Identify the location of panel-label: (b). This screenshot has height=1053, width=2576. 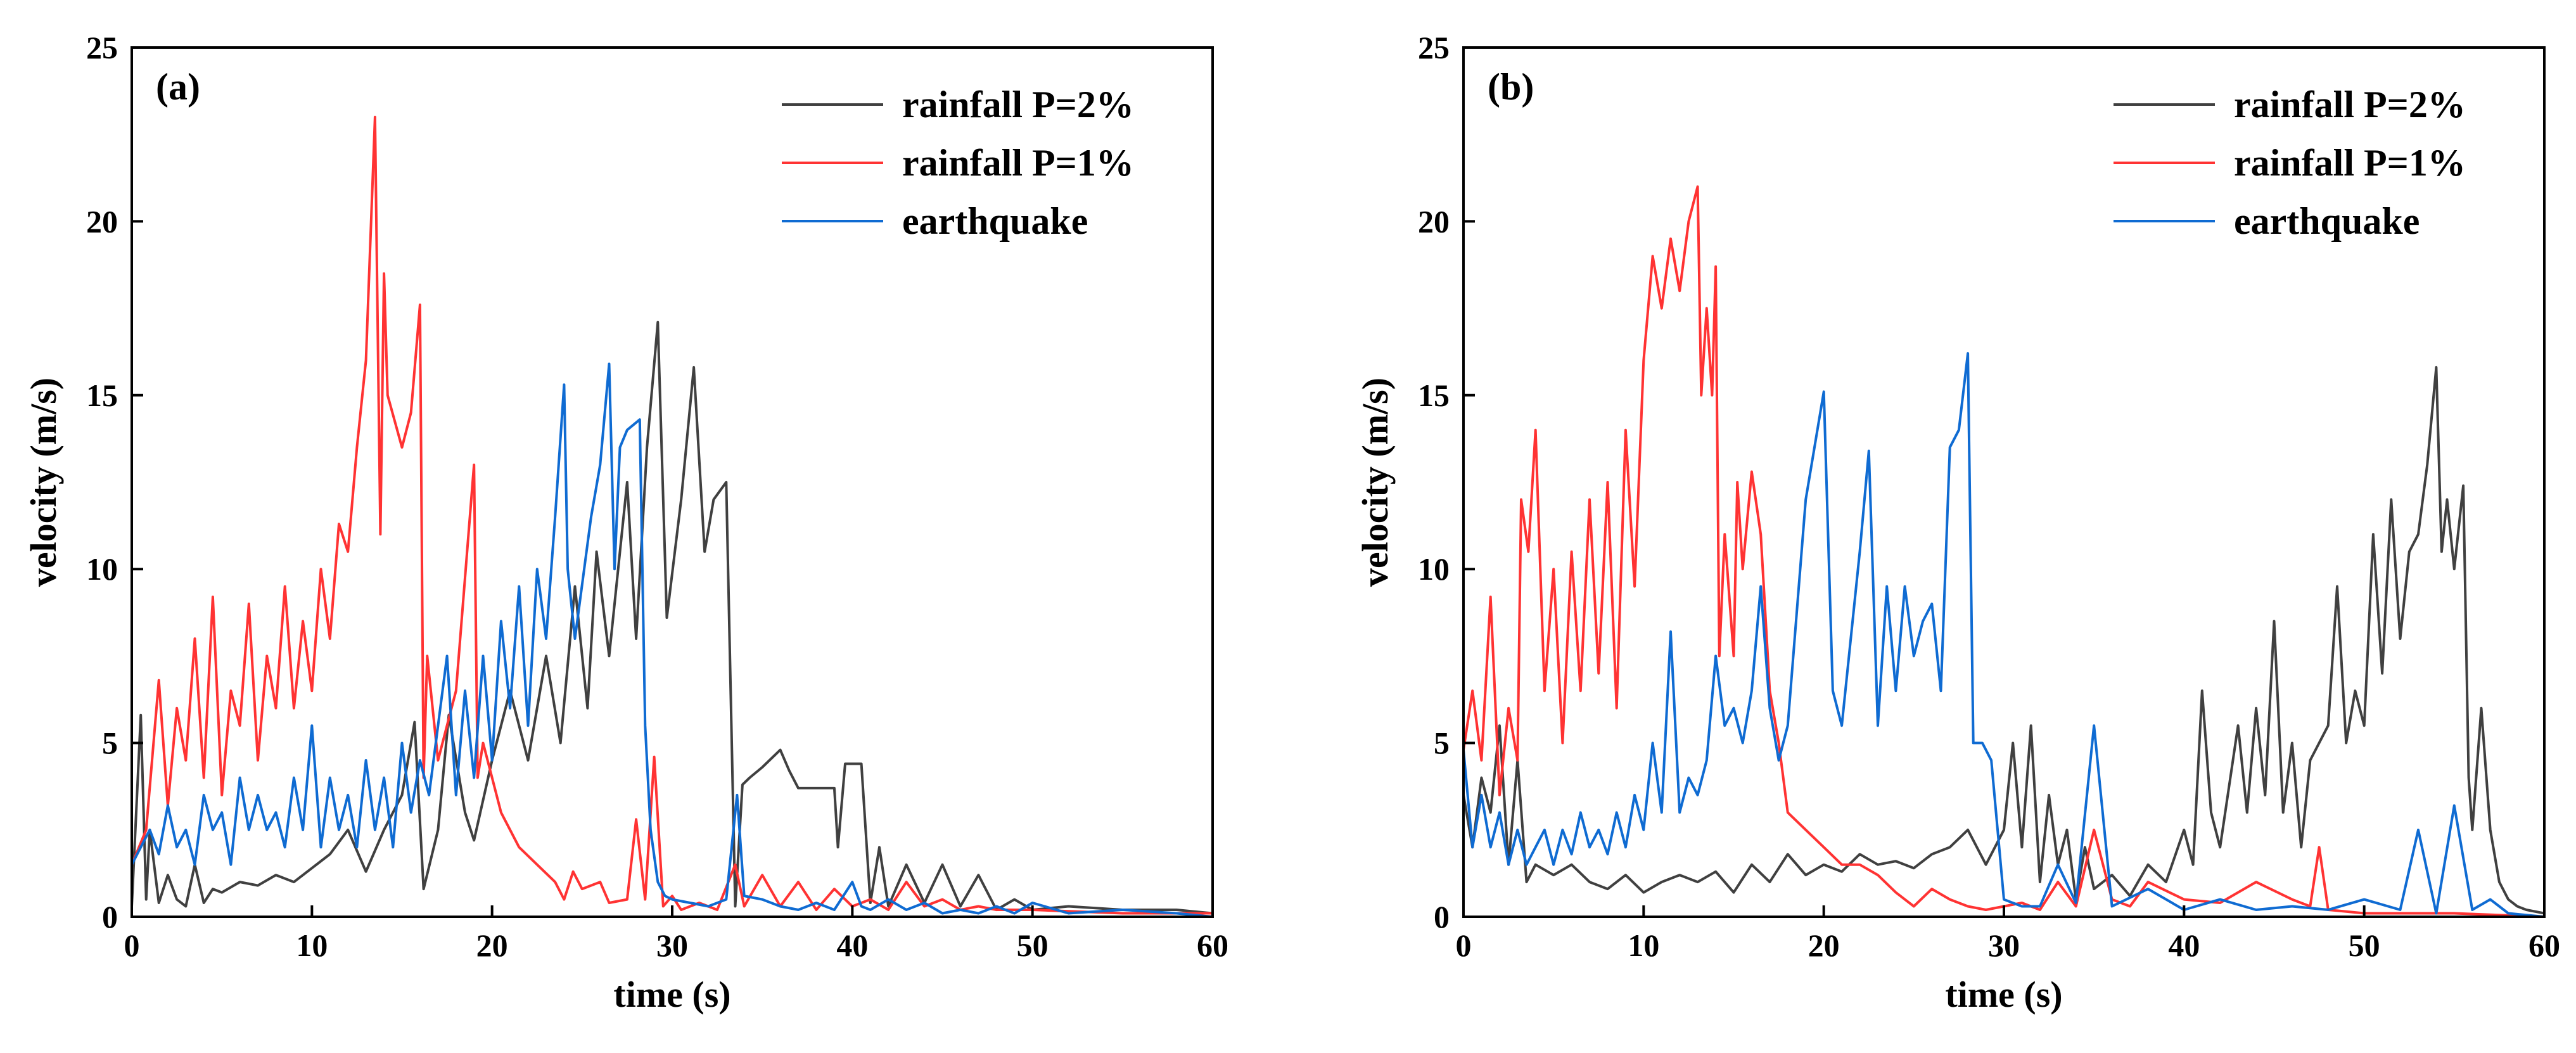
(1511, 87).